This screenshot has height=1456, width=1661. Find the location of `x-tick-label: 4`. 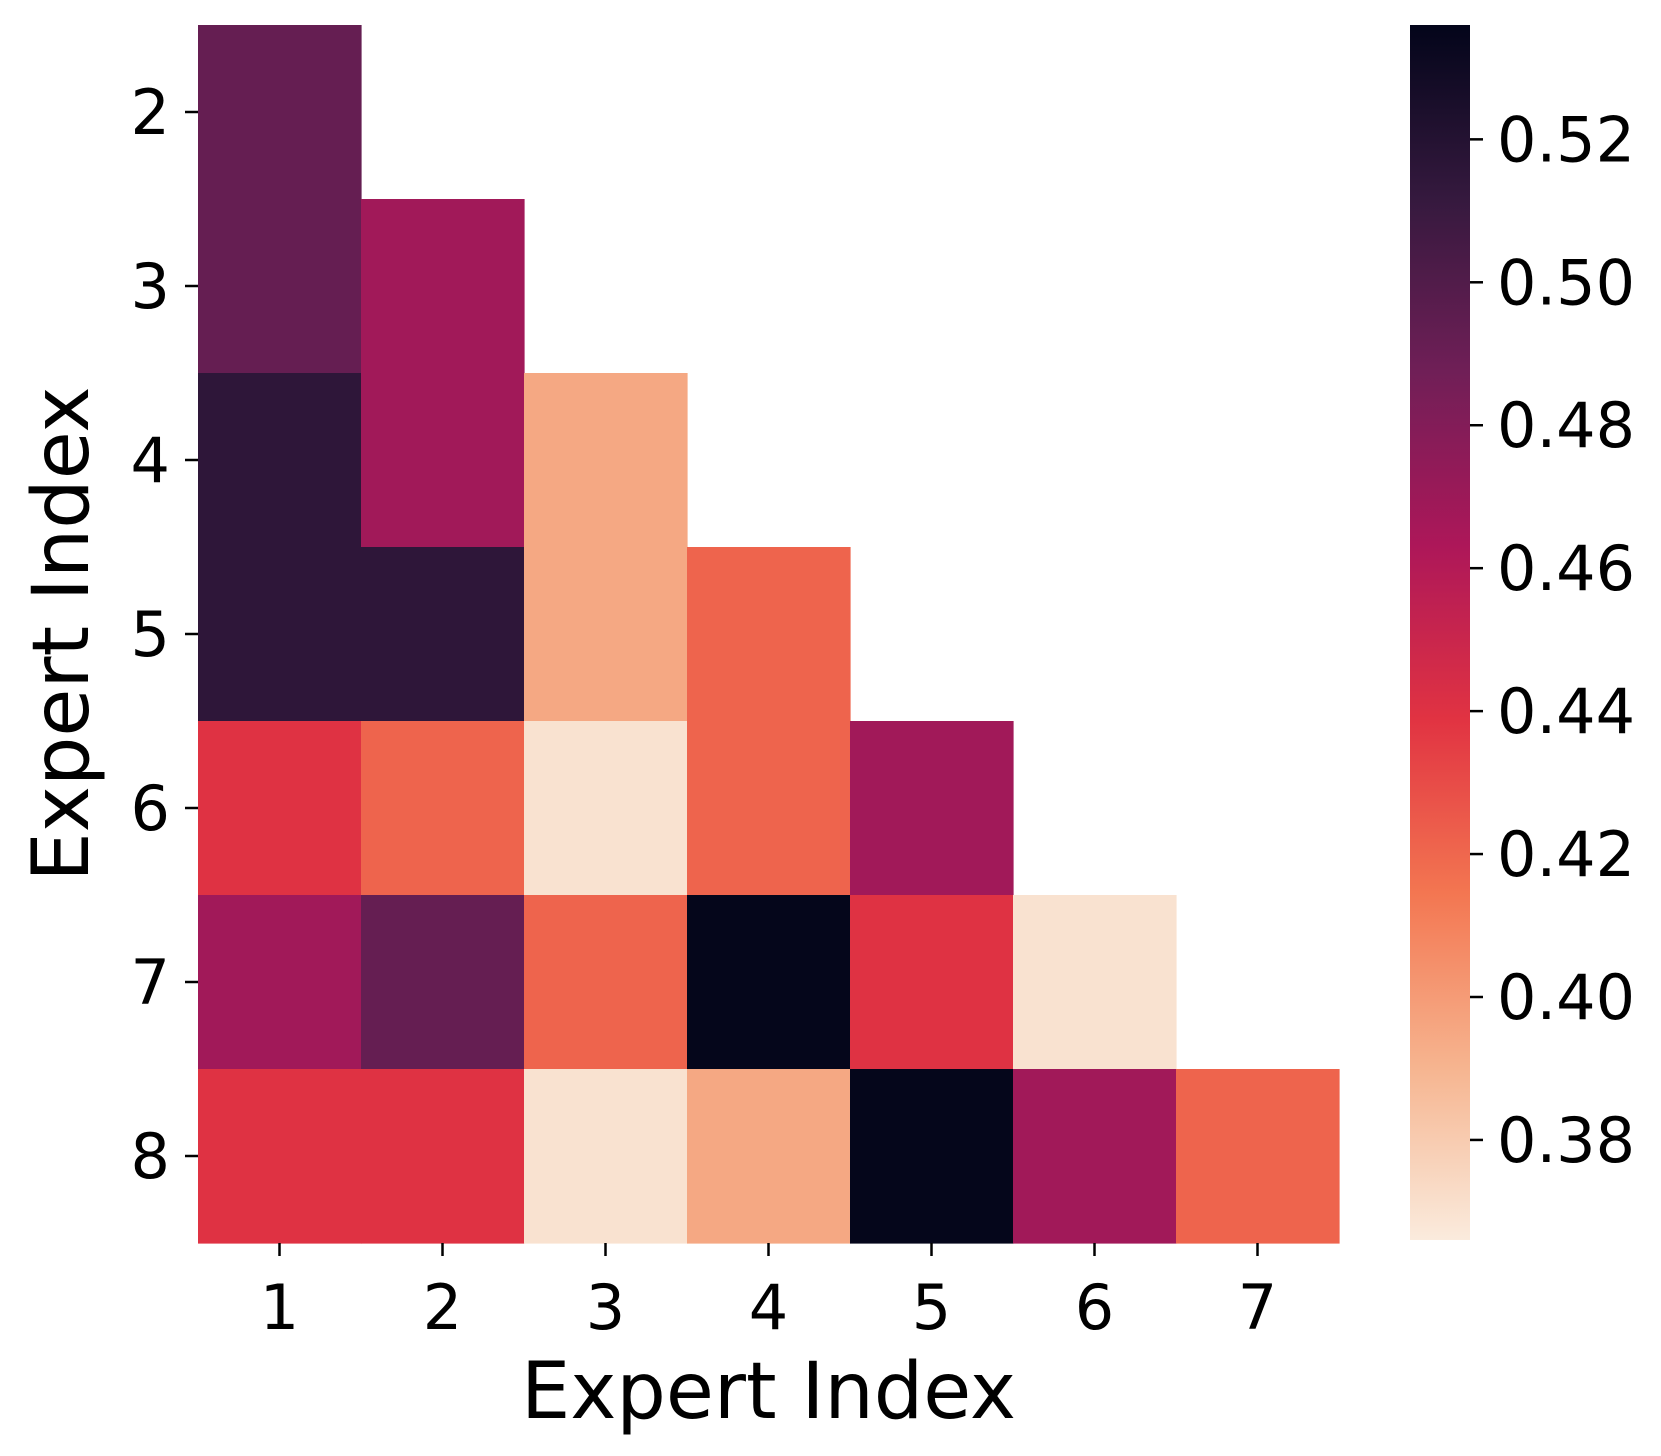

x-tick-label: 4 is located at coordinates (768, 1307).